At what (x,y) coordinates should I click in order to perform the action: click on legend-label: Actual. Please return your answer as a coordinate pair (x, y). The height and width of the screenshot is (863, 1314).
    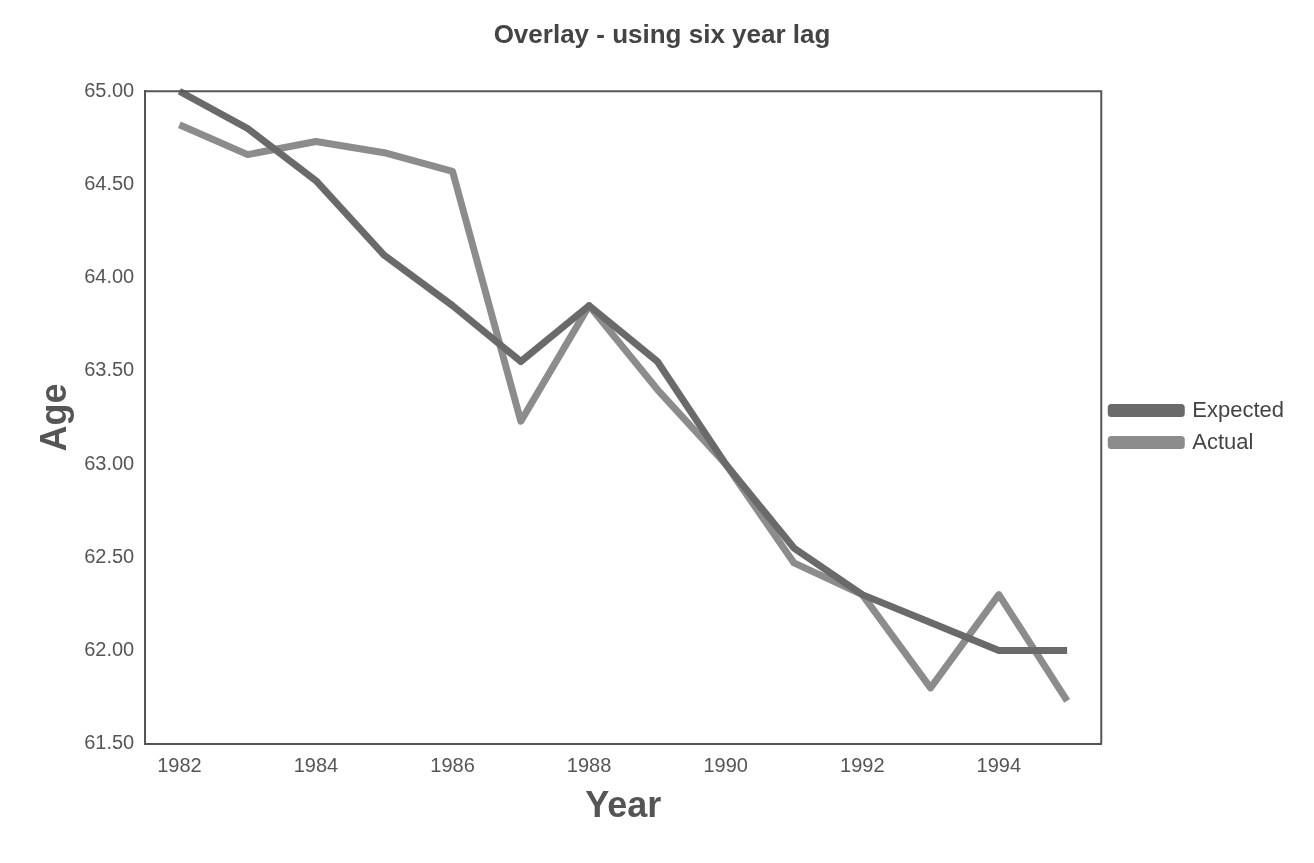
    Looking at the image, I should click on (1223, 441).